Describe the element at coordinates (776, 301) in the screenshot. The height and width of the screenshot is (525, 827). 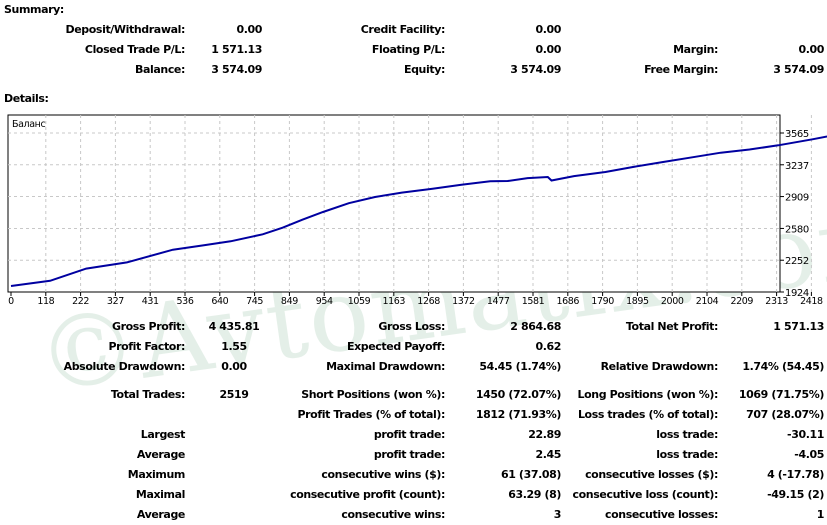
I see `x-tick-label: 2313` at that location.